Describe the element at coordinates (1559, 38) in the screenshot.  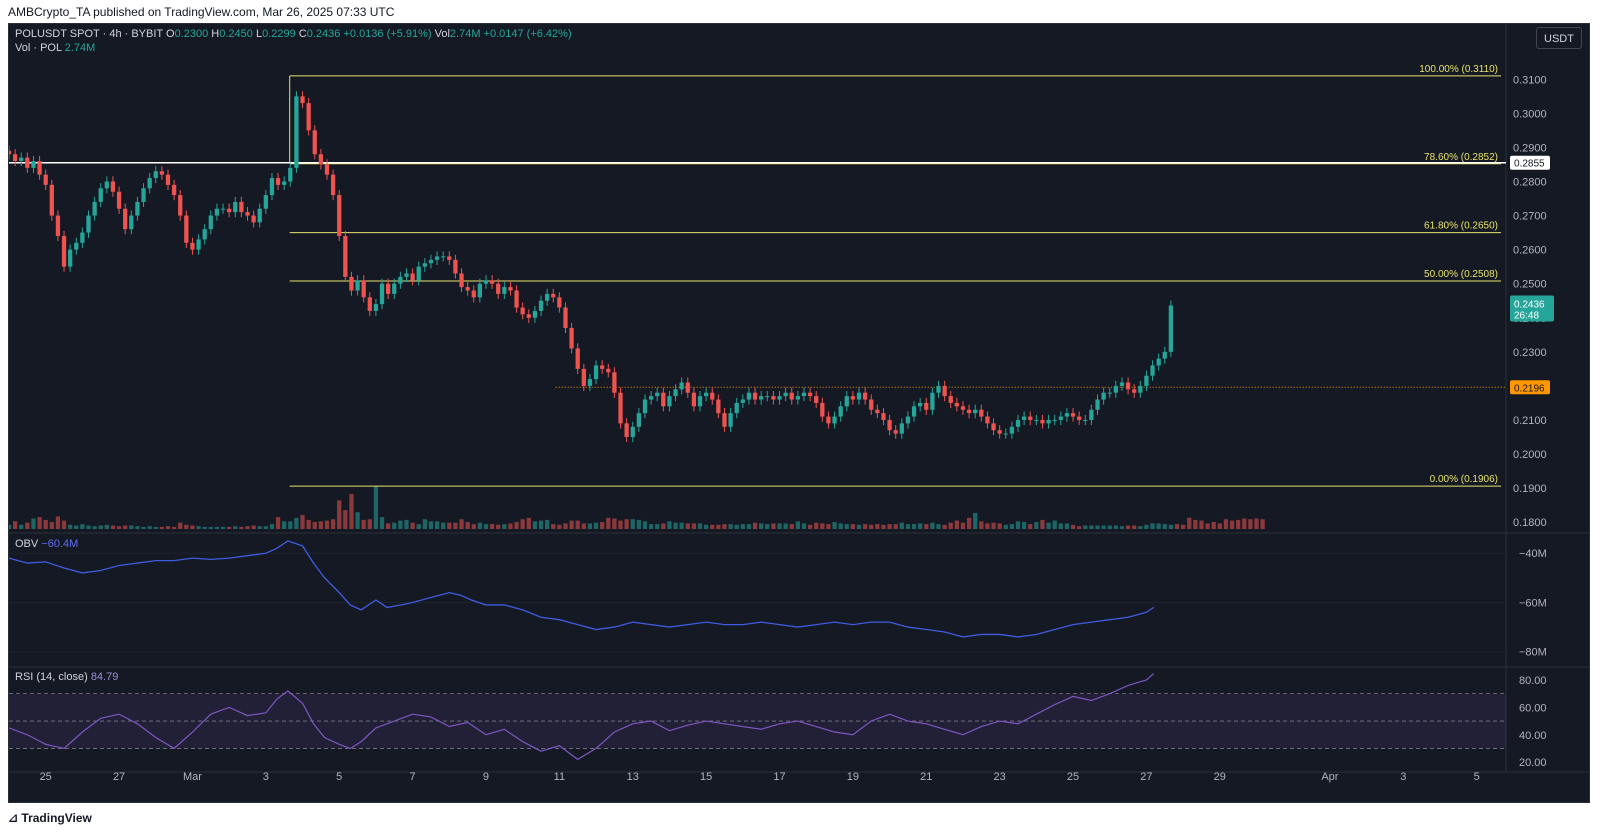
I see `currency-button: USDT` at that location.